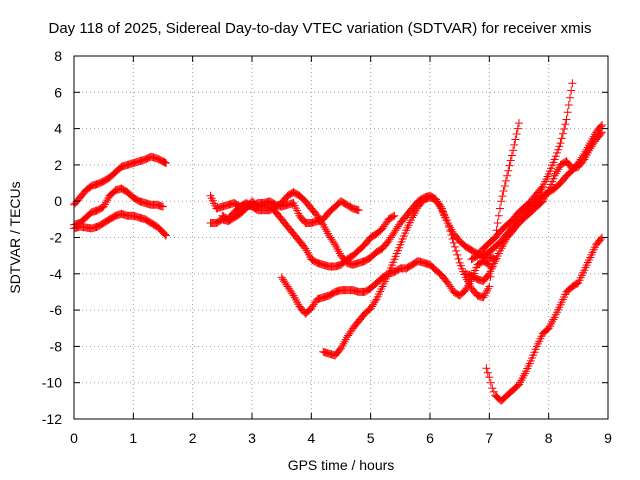  Describe the element at coordinates (56, 274) in the screenshot. I see `y-tick-label: -4` at that location.